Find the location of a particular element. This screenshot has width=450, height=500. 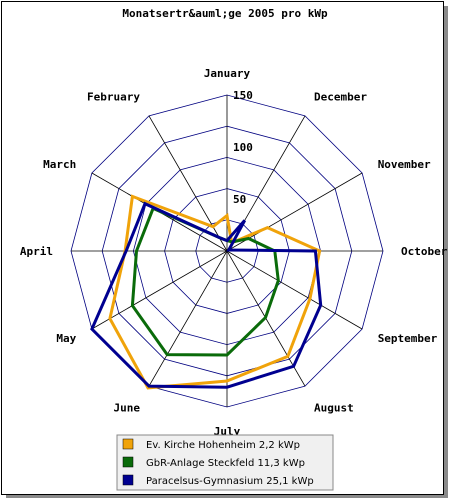

tick-label-50: 50 is located at coordinates (239, 199).